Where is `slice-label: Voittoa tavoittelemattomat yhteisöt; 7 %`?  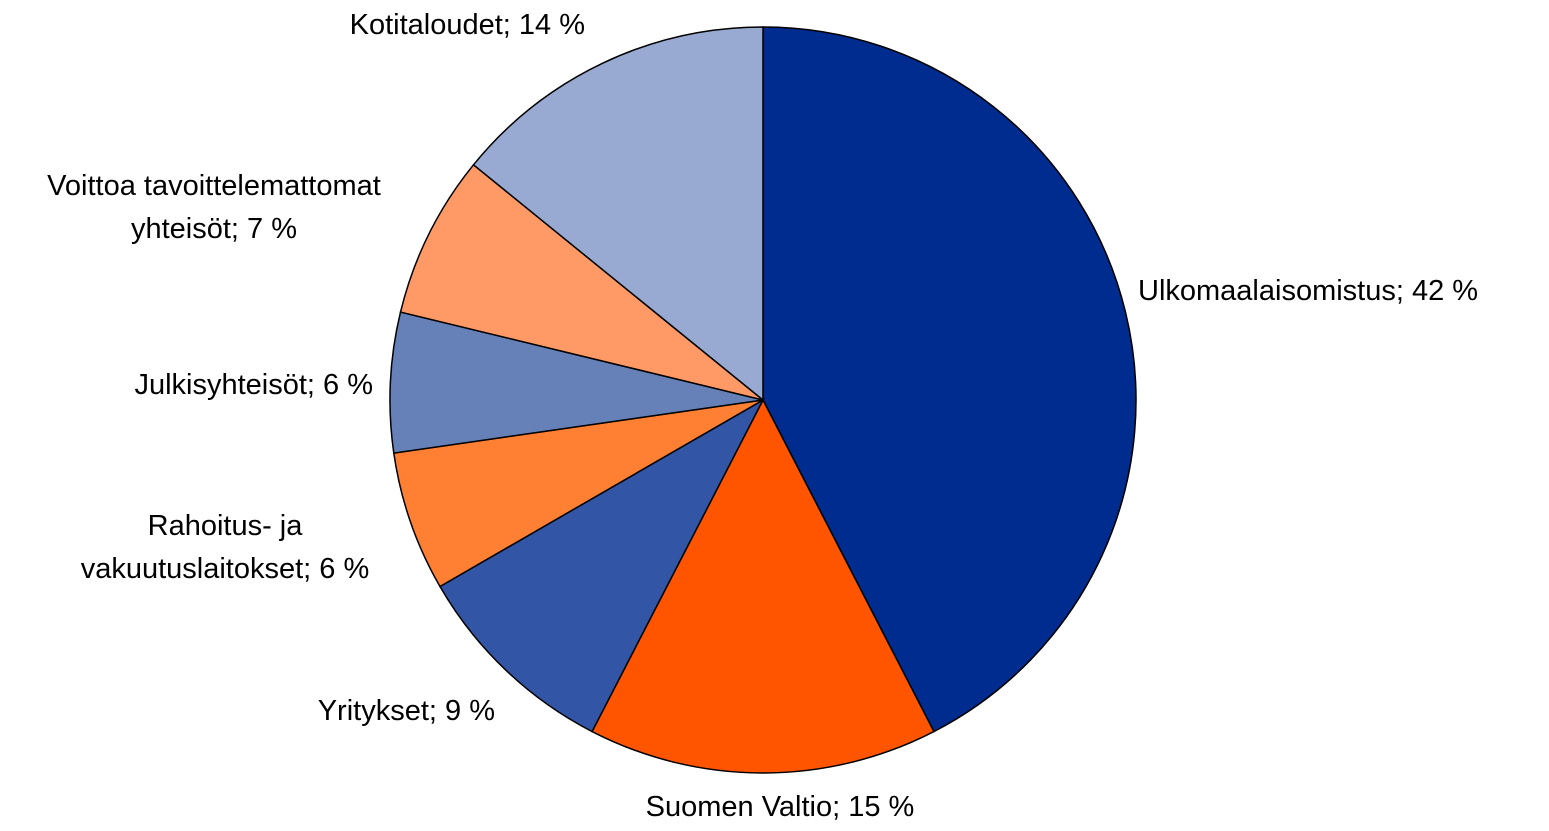
slice-label: Voittoa tavoittelemattomat yhteisöt; 7 % is located at coordinates (214, 207).